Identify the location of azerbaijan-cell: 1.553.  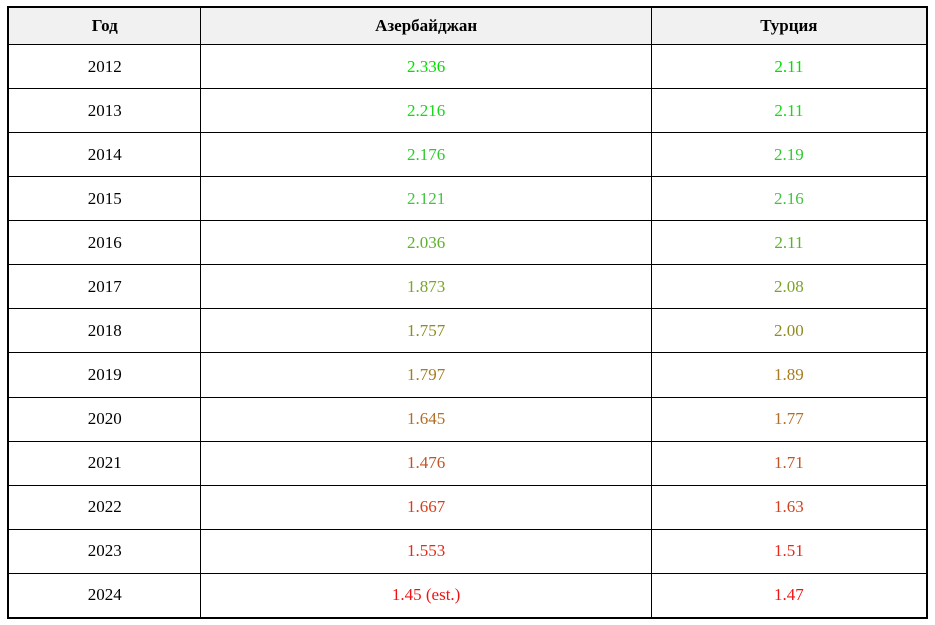
(426, 551).